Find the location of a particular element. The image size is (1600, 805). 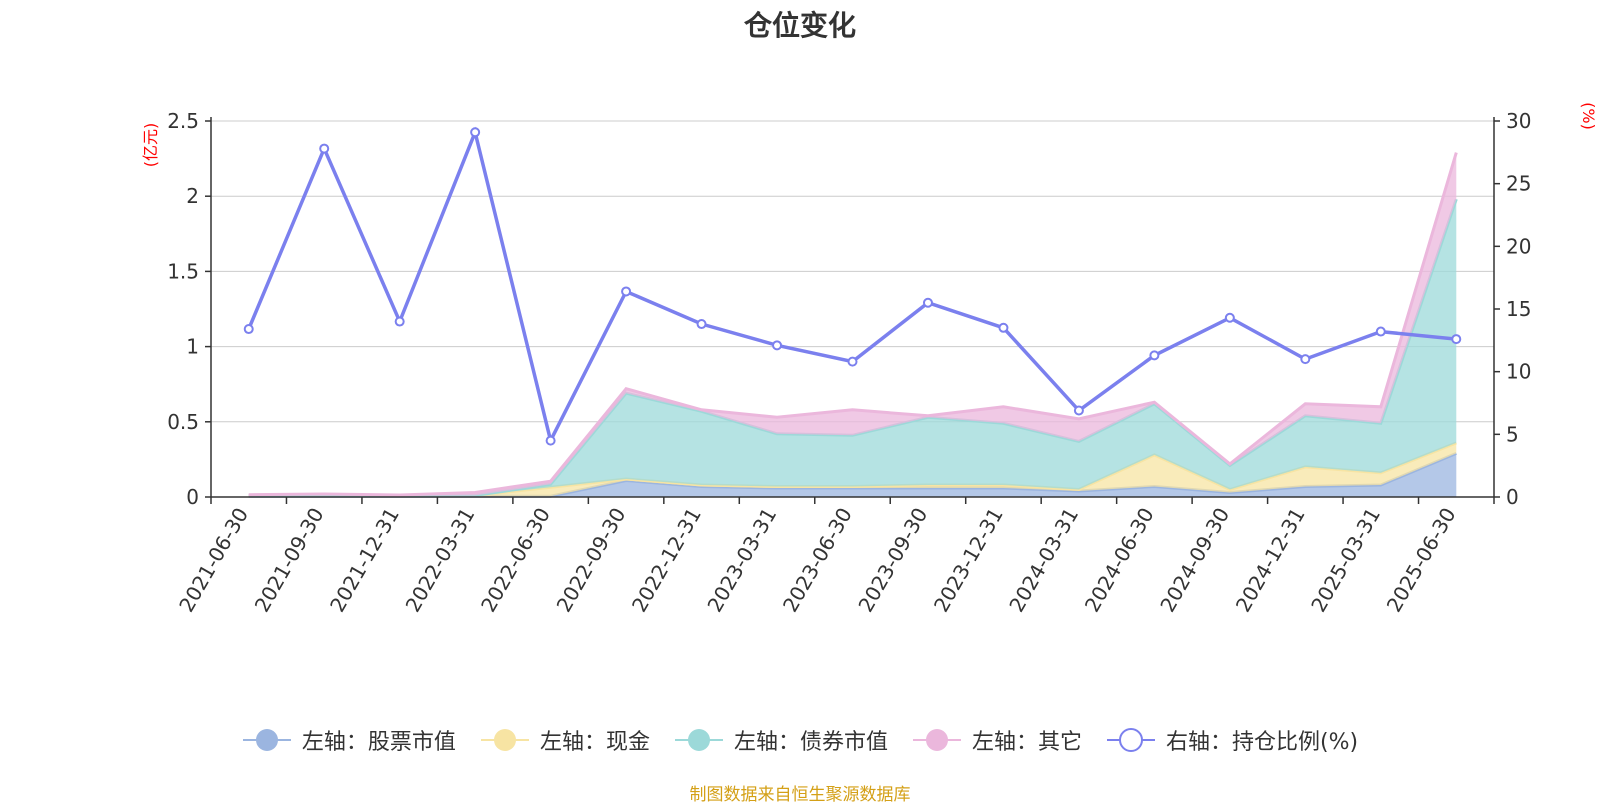

left-axis-tick-label: 1.5 is located at coordinates (183, 271).